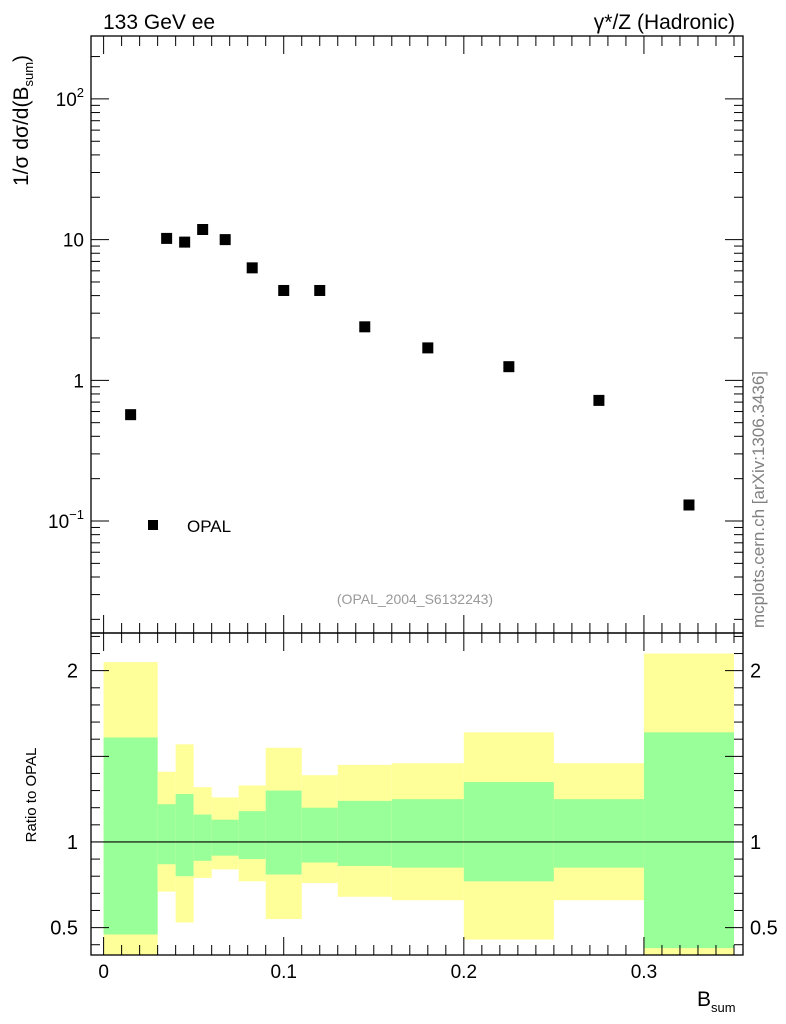 The image size is (786, 1024). I want to click on main-y-tick-label: 10², so click(70, 98).